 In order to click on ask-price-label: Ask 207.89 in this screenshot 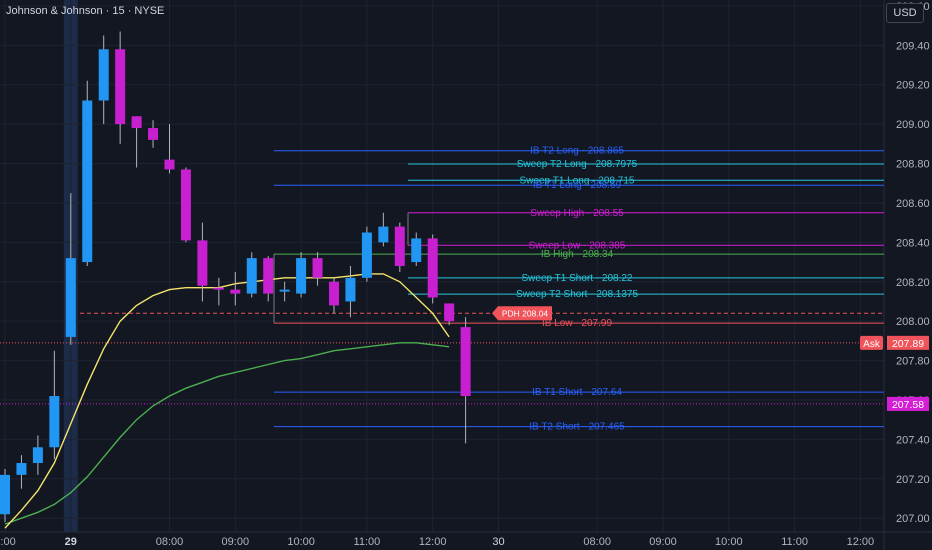, I will do `click(894, 342)`.